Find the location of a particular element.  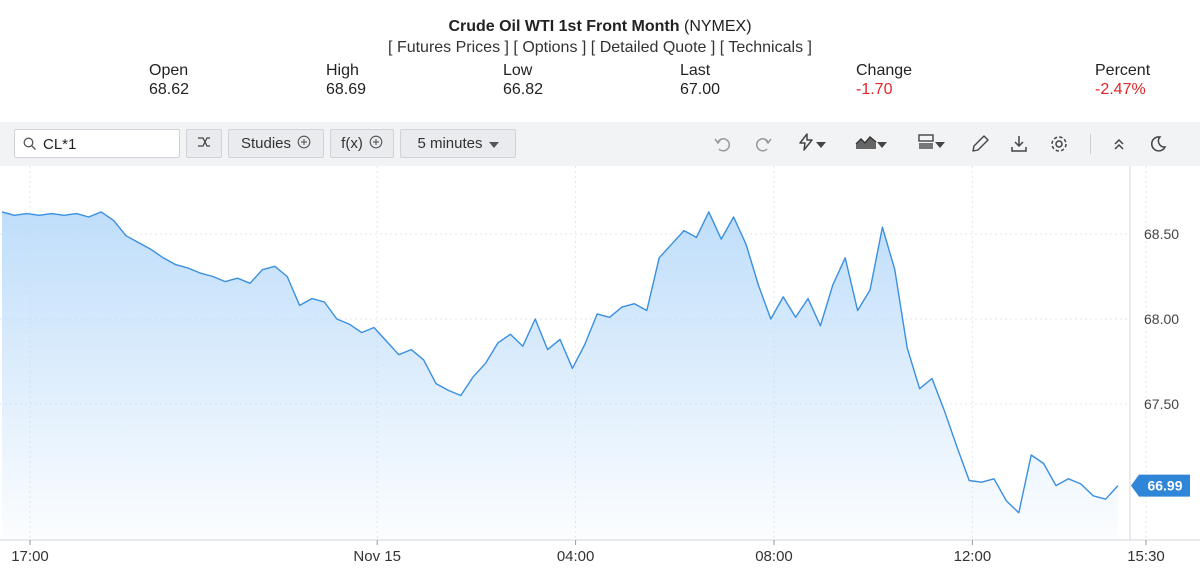

link-technicals: Technicals is located at coordinates (766, 47).